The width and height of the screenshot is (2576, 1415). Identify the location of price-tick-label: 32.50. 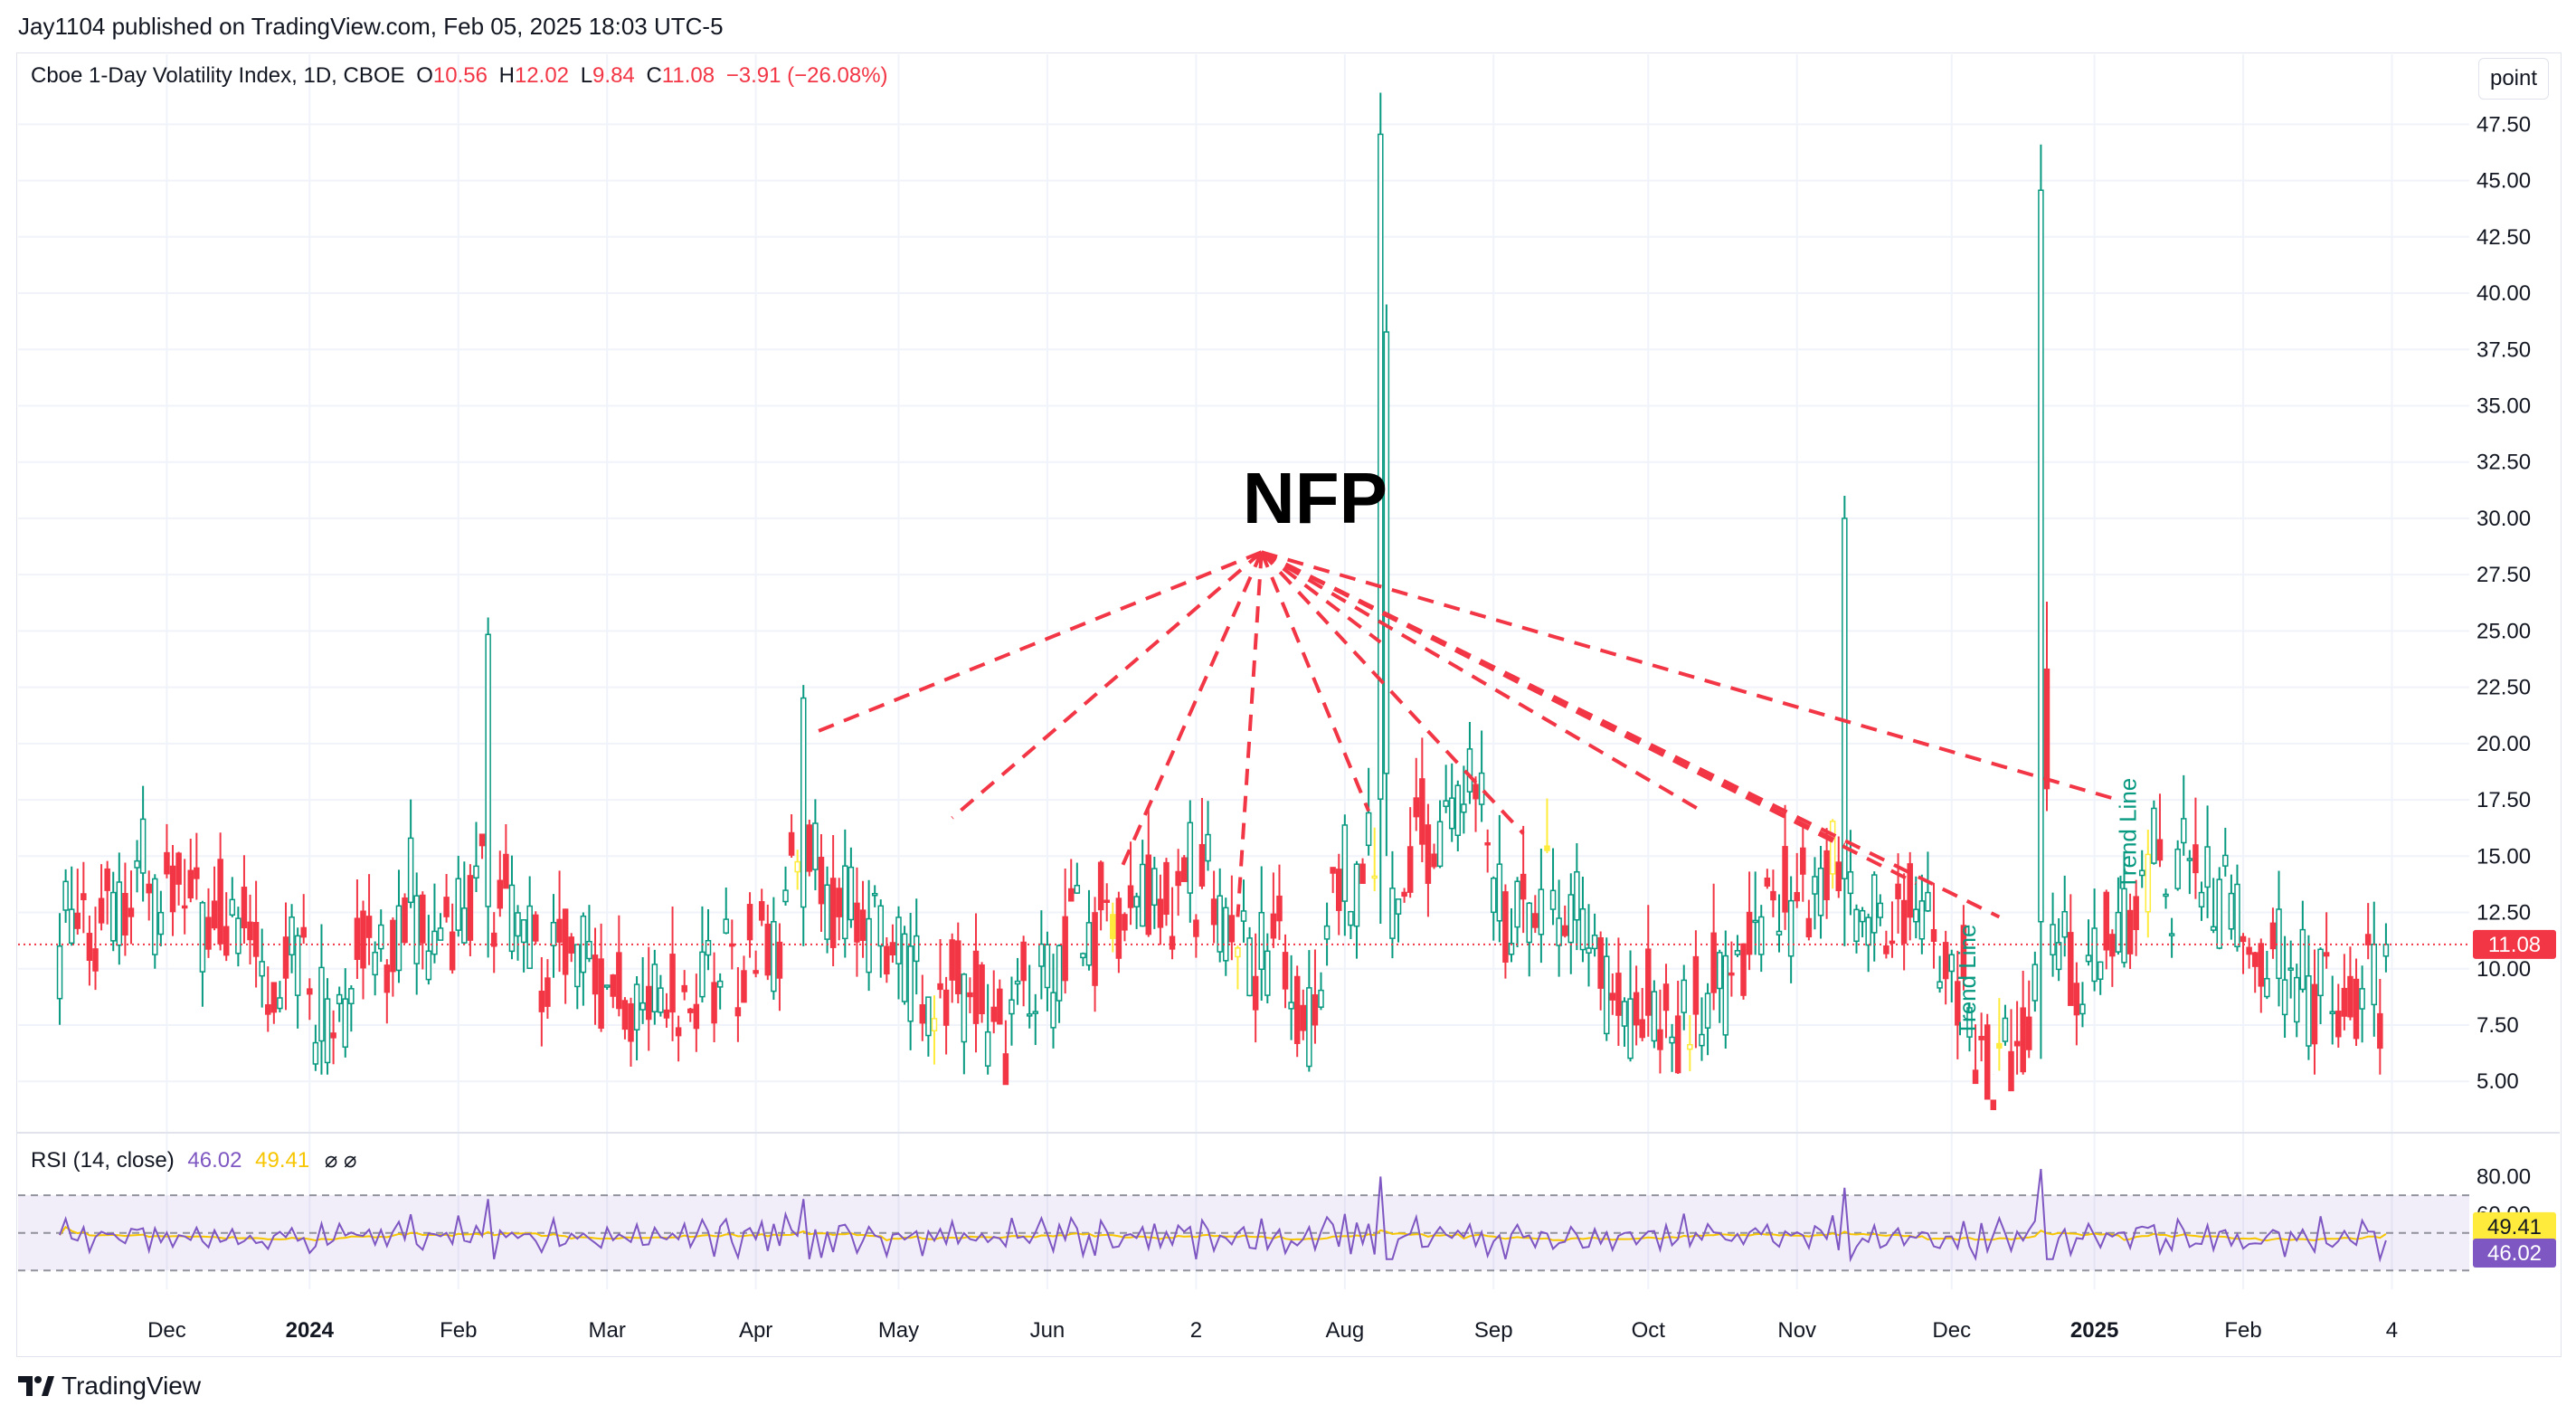
(2504, 463).